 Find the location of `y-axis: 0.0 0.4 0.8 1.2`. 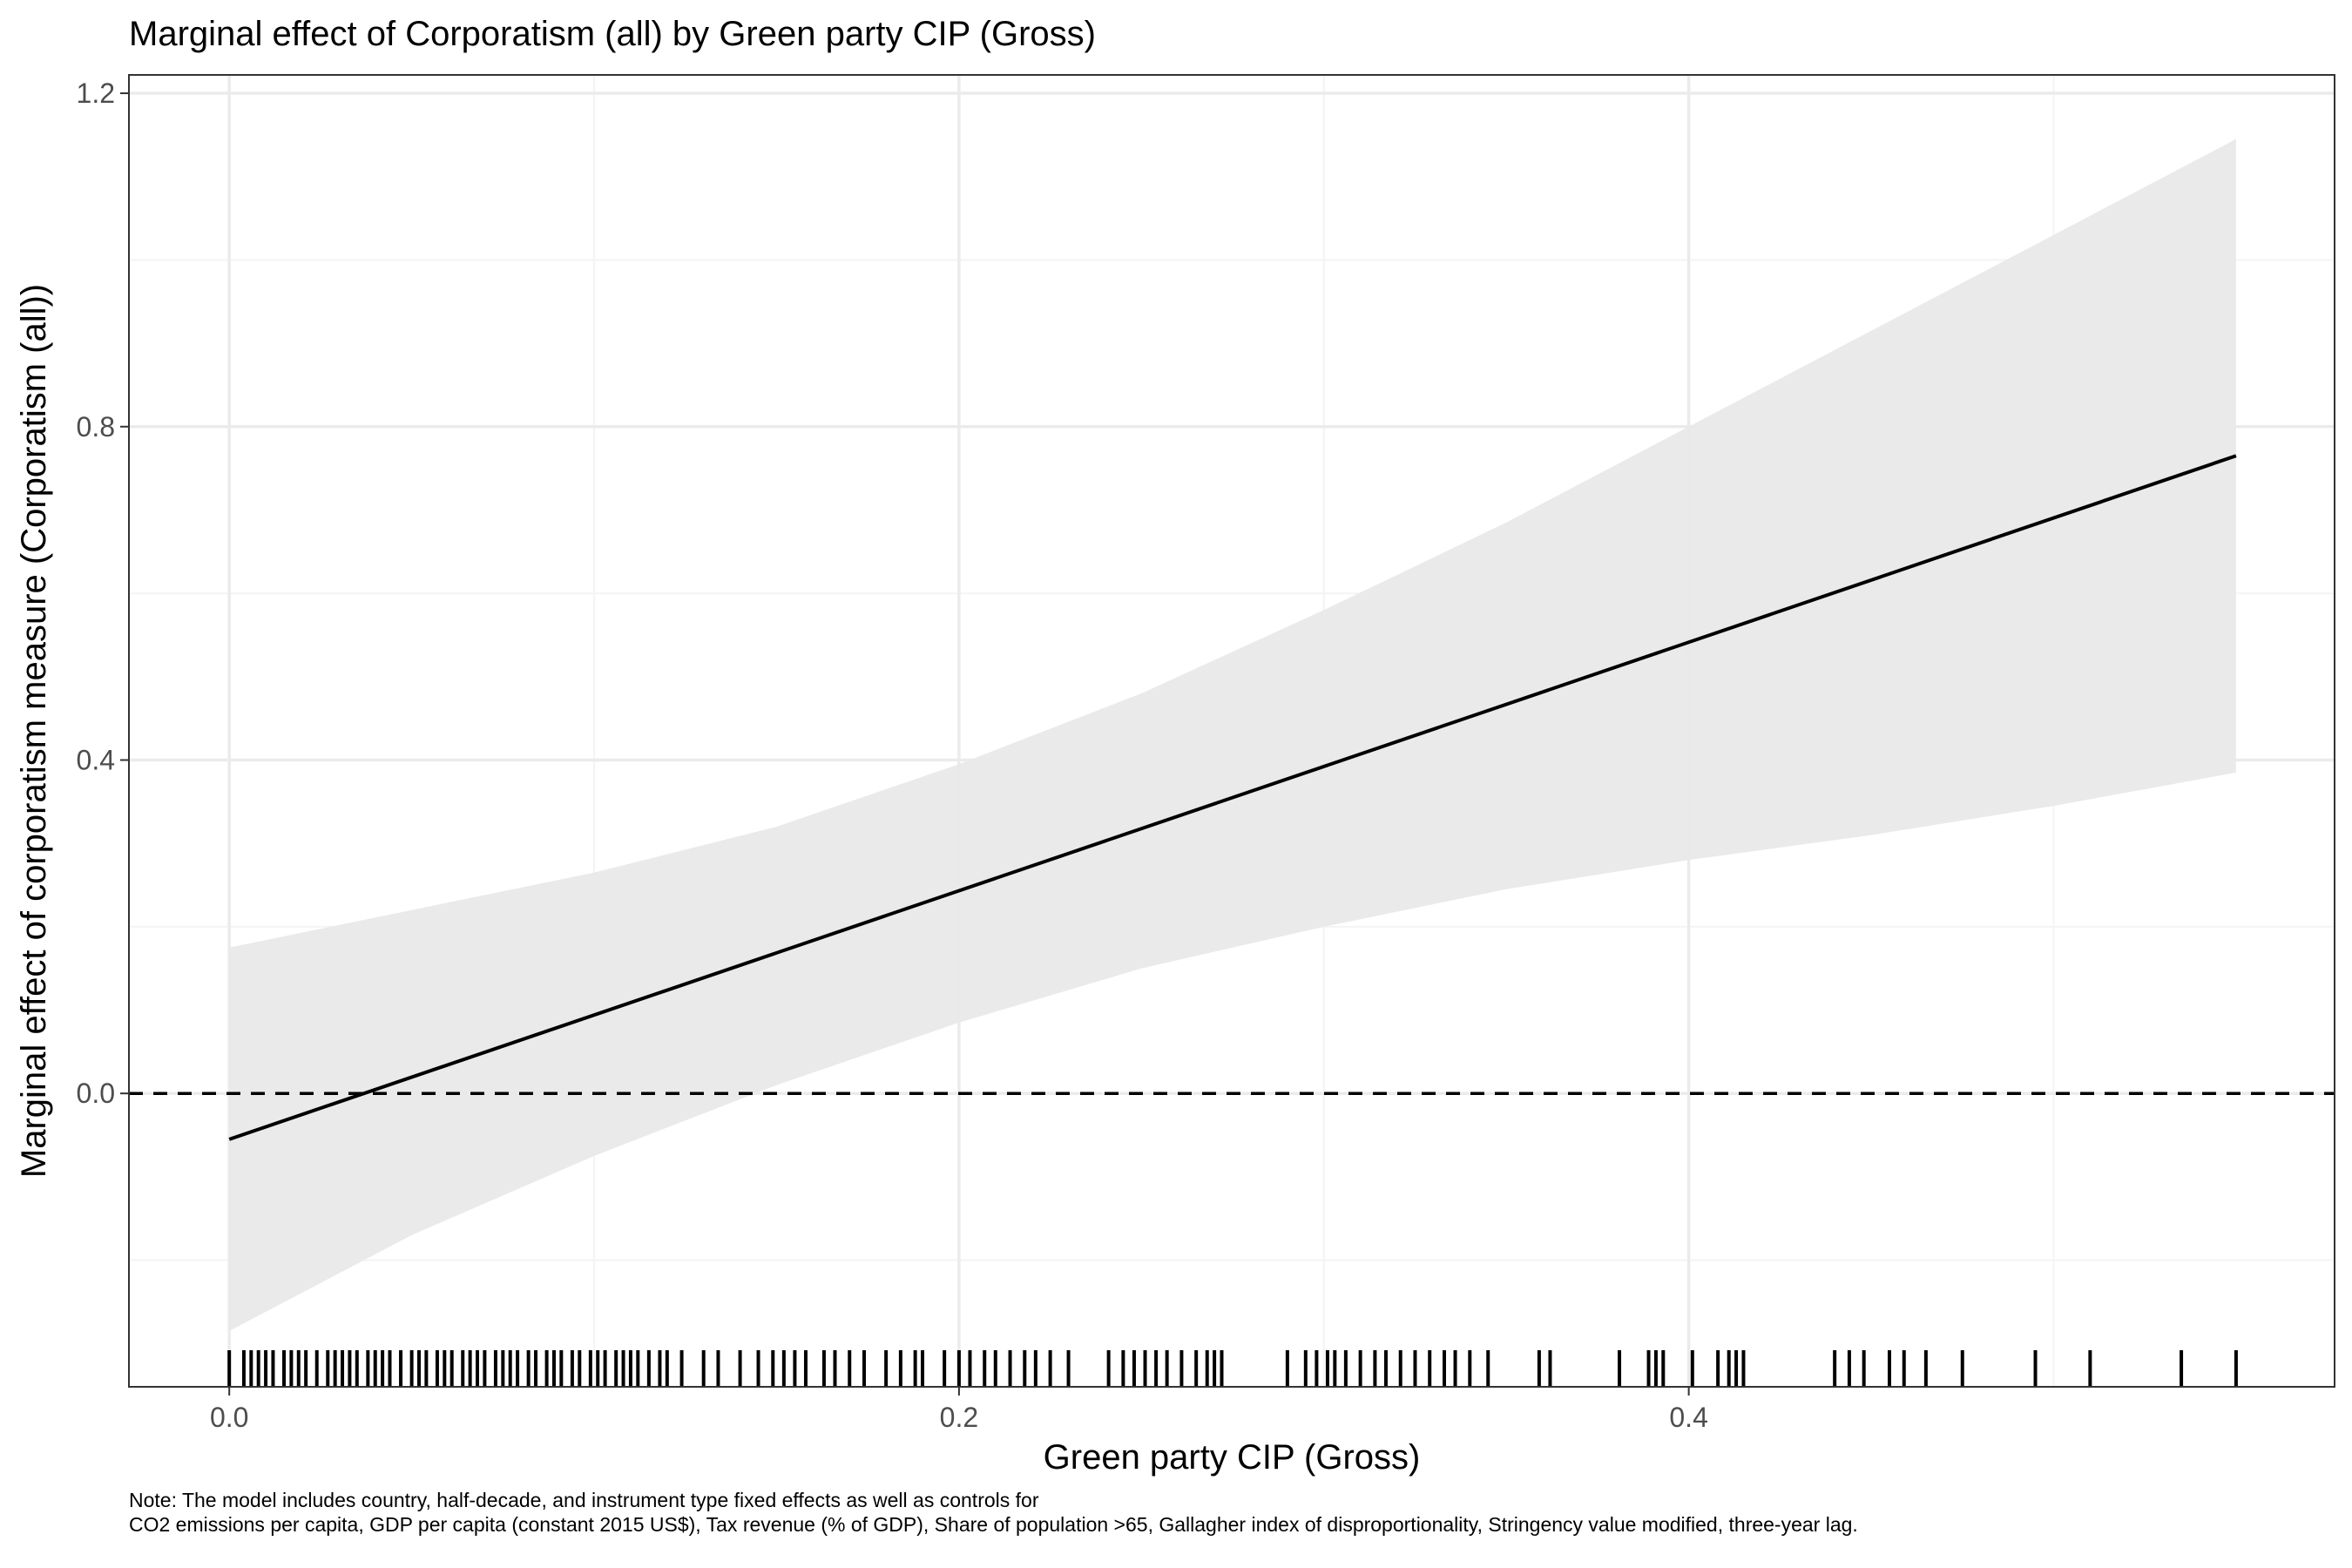

y-axis: 0.0 0.4 0.8 1.2 is located at coordinates (103, 593).